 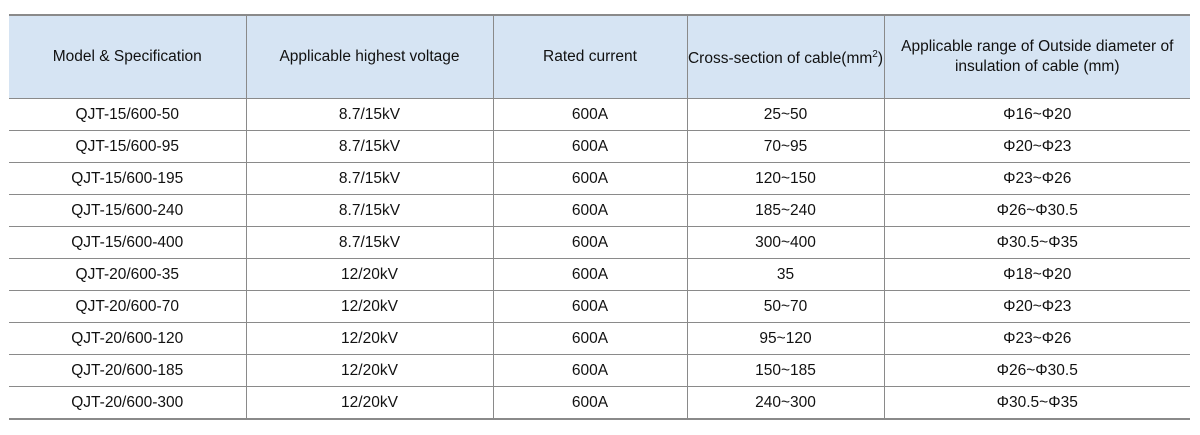 I want to click on header-model: Model & Specification, so click(x=127, y=56).